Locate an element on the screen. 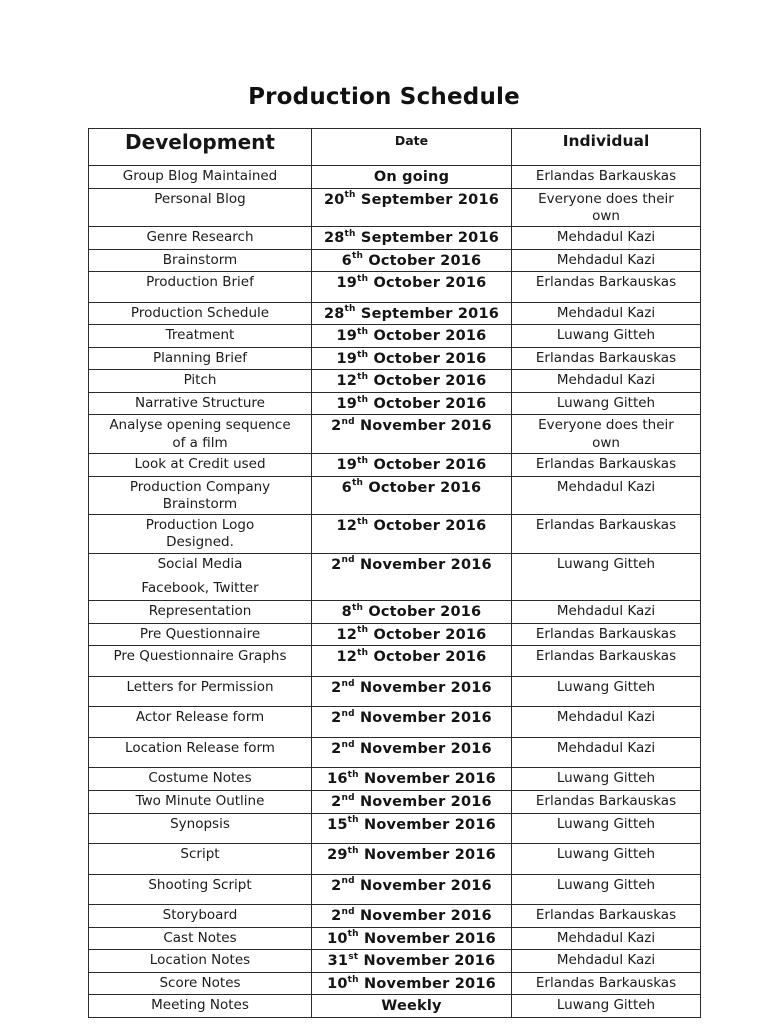 Image resolution: width=768 pixels, height=1024 pixels. date-day: 19 is located at coordinates (347, 358).